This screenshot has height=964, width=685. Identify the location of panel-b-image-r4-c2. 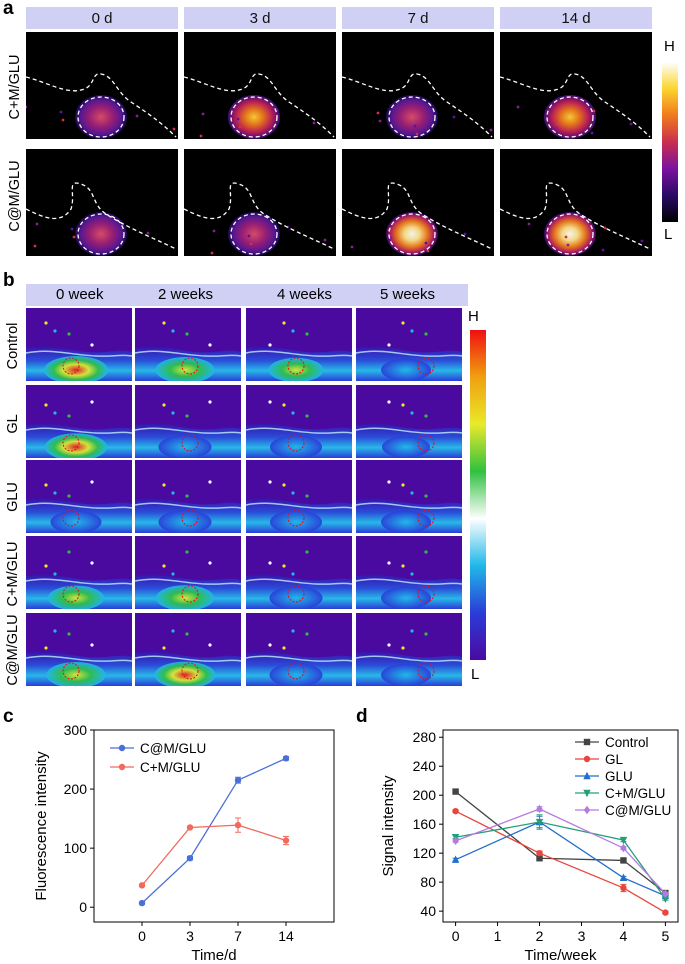
(299, 649).